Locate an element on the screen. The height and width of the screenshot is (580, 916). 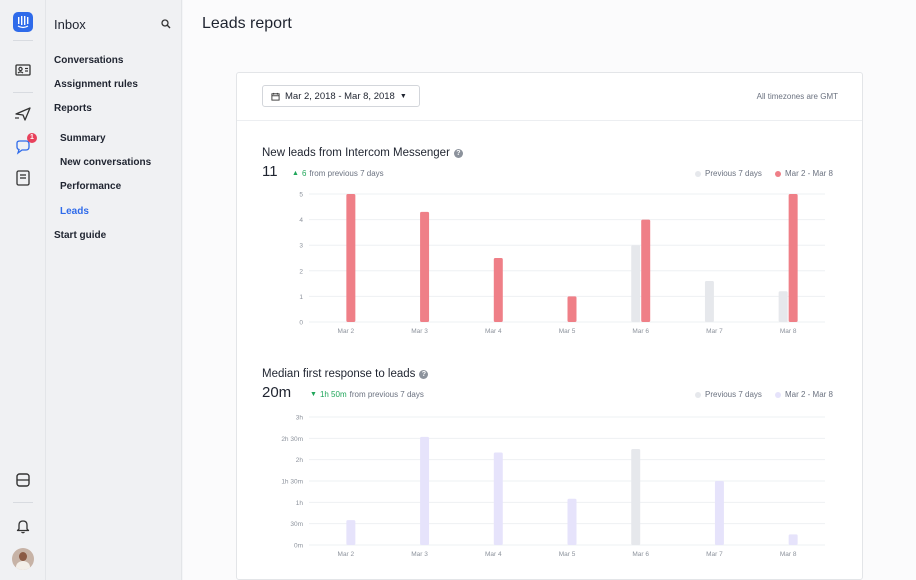
intercom-logo-icon is located at coordinates (23, 22).